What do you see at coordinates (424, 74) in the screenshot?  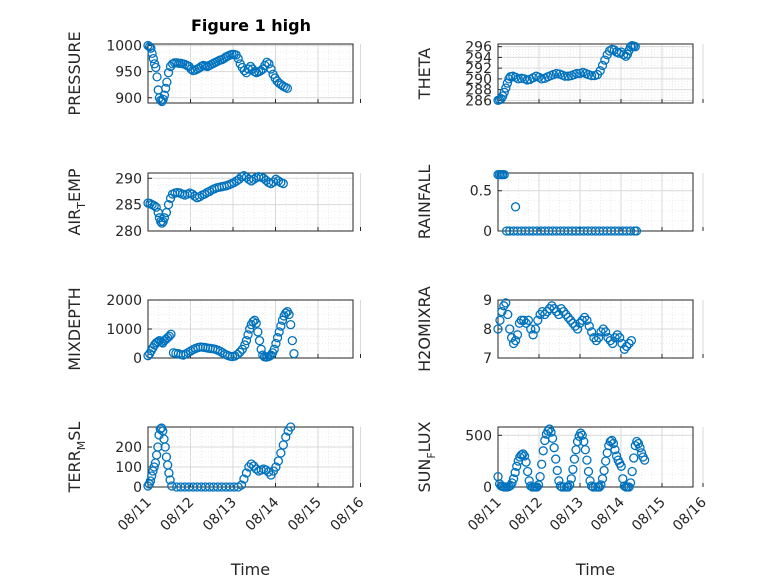 I see `y-axis-label: THETA` at bounding box center [424, 74].